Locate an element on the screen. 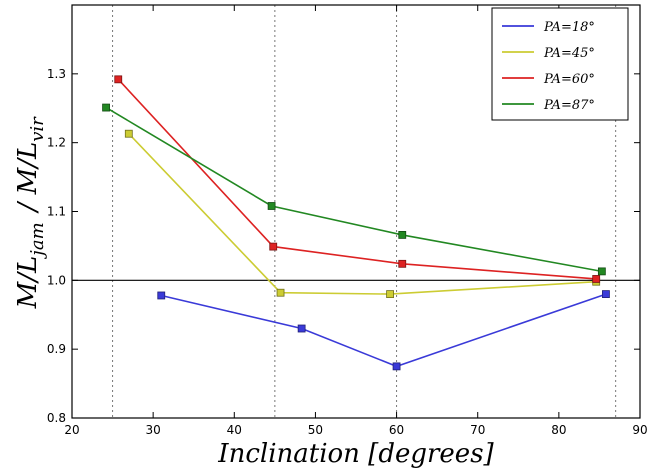 The height and width of the screenshot is (472, 647). x-tick-label: 80 is located at coordinates (558, 430).